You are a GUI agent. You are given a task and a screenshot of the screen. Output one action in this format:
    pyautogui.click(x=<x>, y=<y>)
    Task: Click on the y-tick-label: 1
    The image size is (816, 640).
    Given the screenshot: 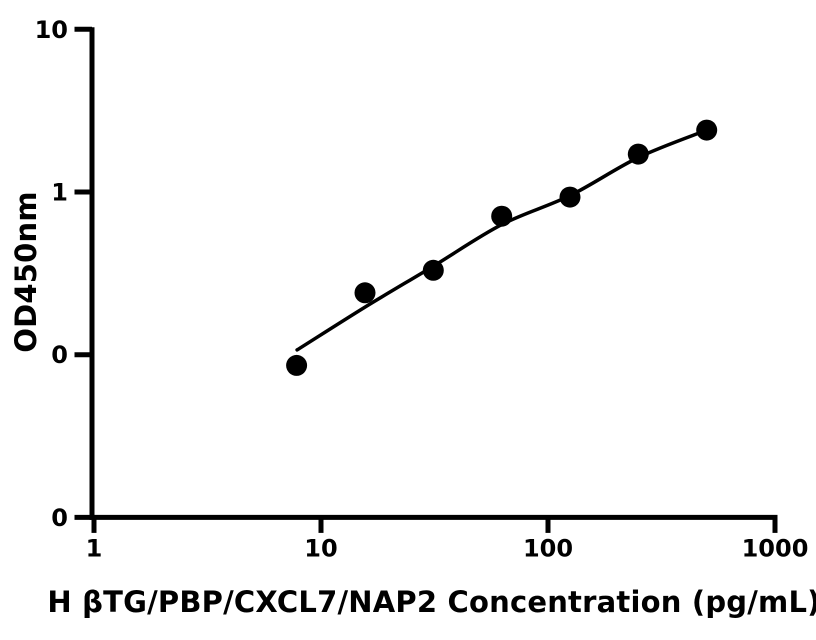 What is the action you would take?
    pyautogui.click(x=59, y=193)
    